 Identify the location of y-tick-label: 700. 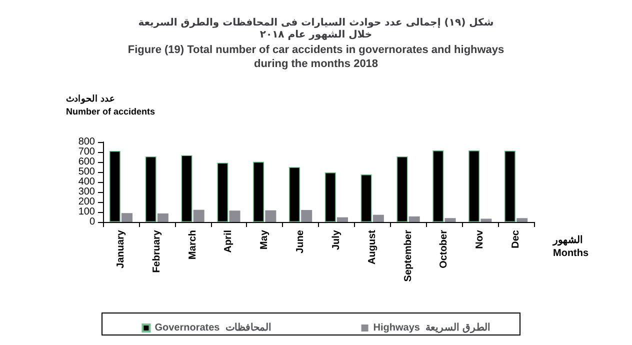
(87, 152).